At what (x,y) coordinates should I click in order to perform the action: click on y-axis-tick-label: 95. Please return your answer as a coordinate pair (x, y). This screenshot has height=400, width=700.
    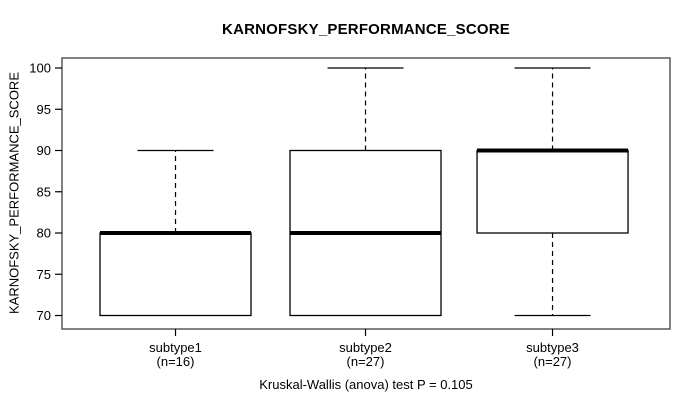
    Looking at the image, I should click on (44, 109).